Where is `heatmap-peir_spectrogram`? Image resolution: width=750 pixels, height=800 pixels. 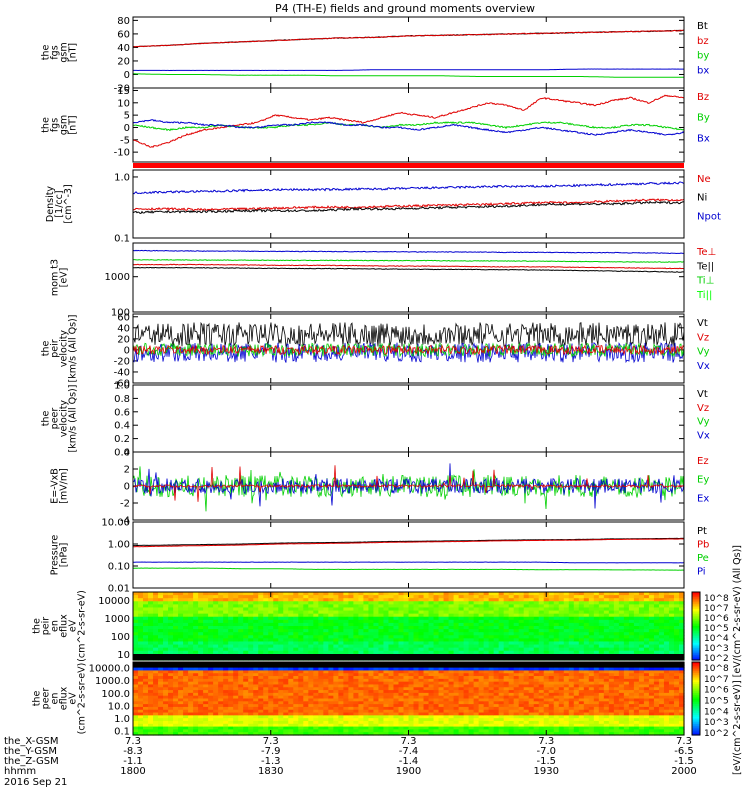 heatmap-peir_spectrogram is located at coordinates (409, 626).